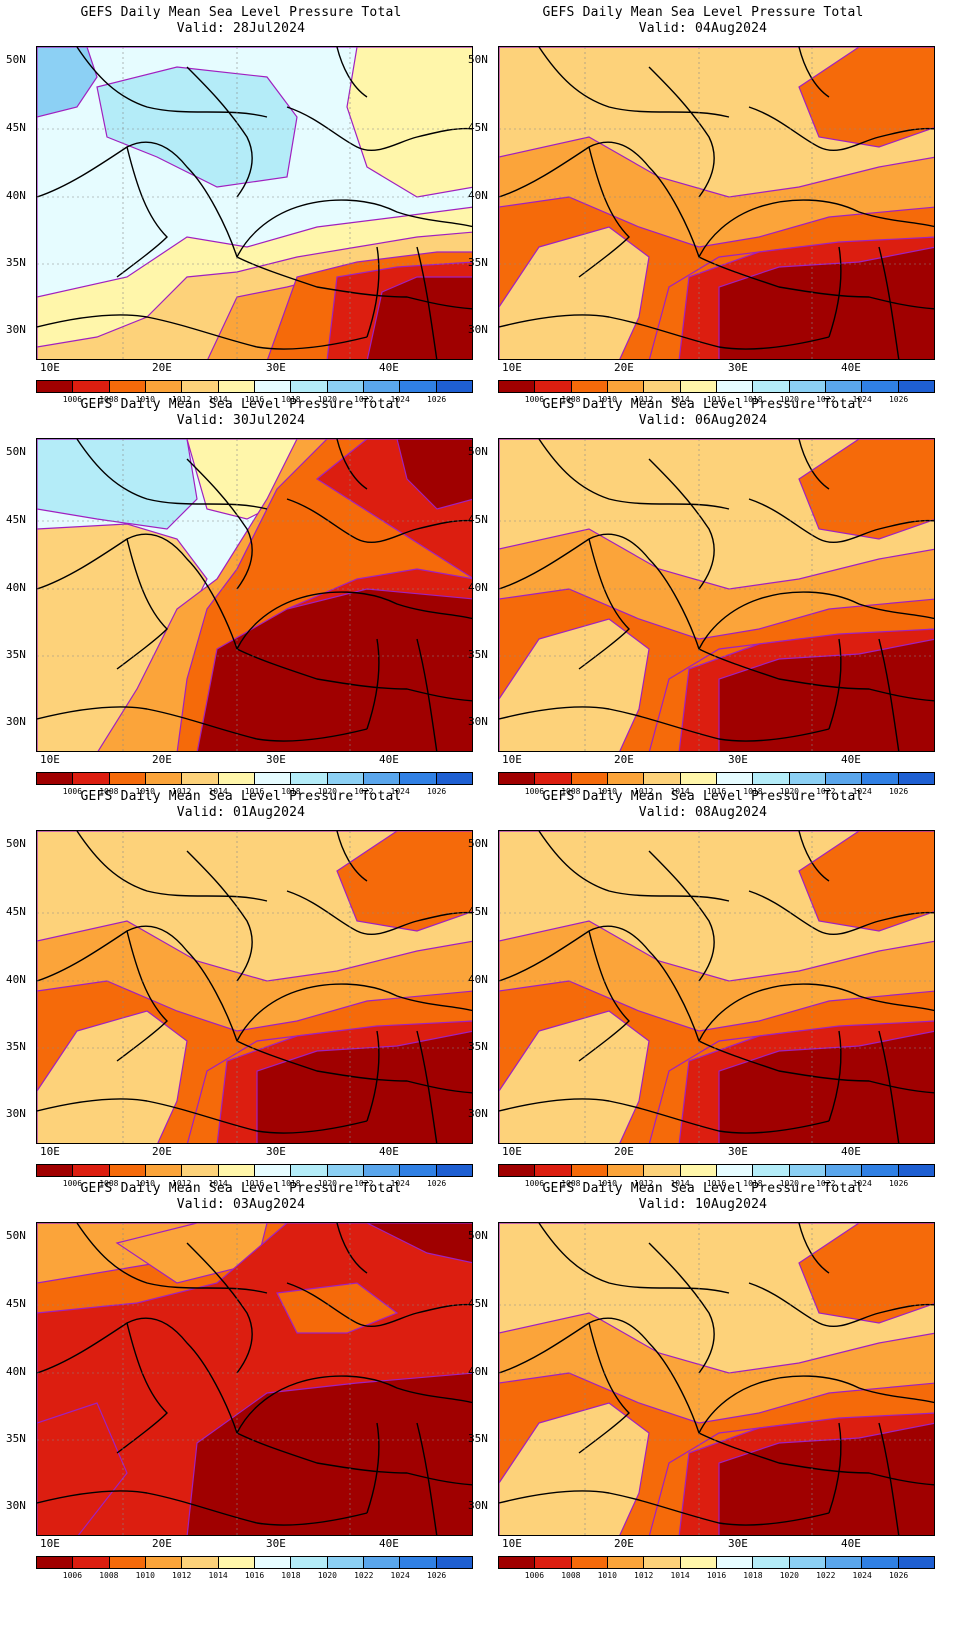 This screenshot has height=1640, width=964. What do you see at coordinates (703, 404) in the screenshot?
I see `panel-title-text: GEFS Daily Mean Sea Level Pressure Total` at bounding box center [703, 404].